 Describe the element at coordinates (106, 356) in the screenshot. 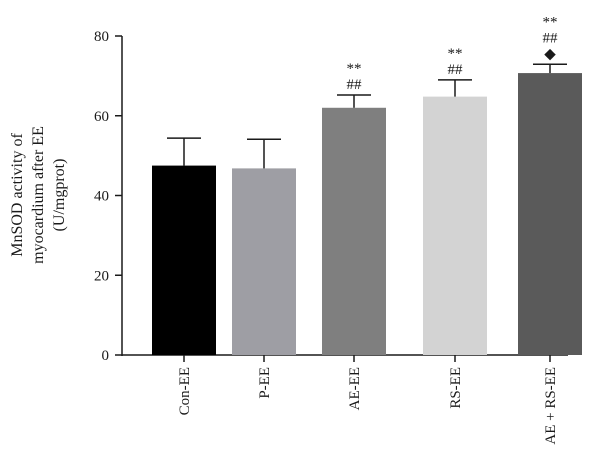

I see `y-tick-label: 0` at that location.